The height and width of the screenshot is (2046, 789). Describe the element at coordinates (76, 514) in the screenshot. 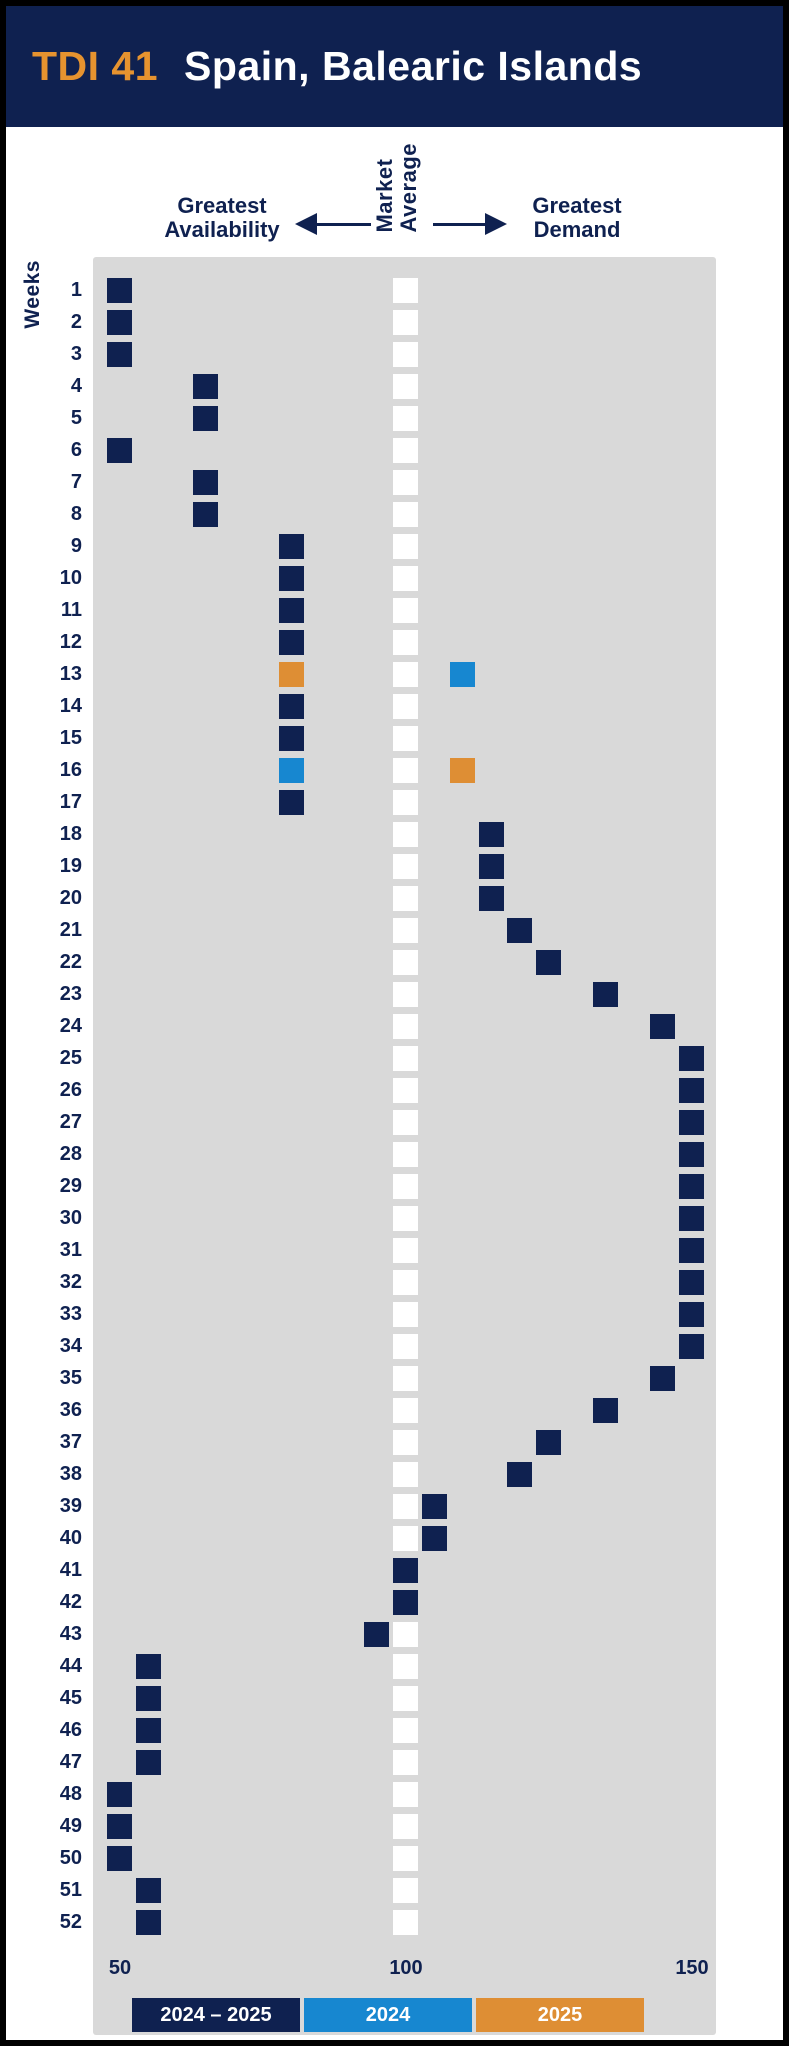

I see `week-number-label: 8` at that location.